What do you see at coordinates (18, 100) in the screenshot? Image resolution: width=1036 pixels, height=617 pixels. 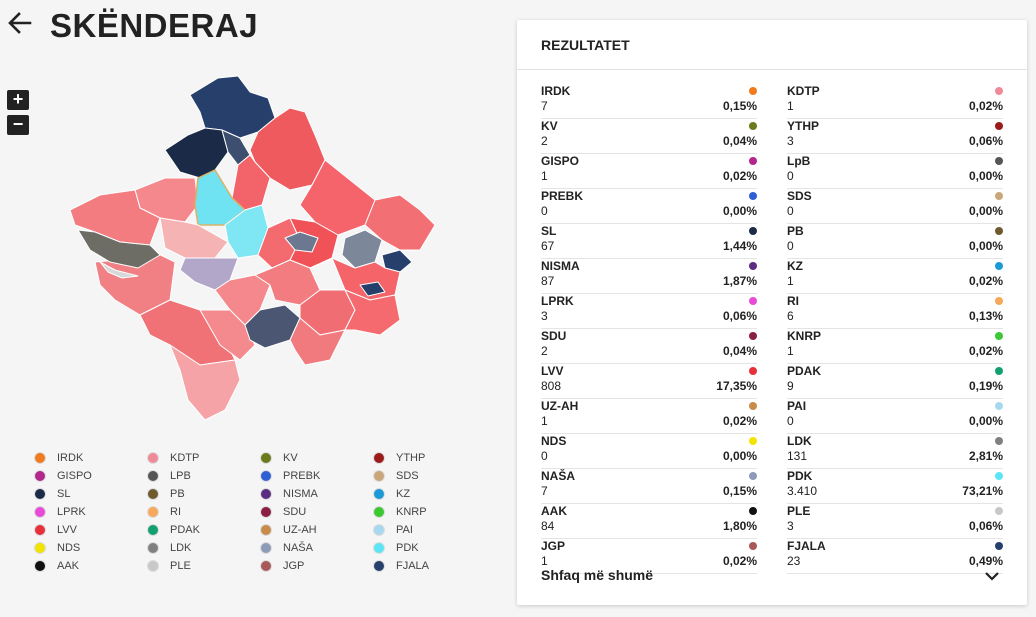 I see `zoom-in-button: +` at bounding box center [18, 100].